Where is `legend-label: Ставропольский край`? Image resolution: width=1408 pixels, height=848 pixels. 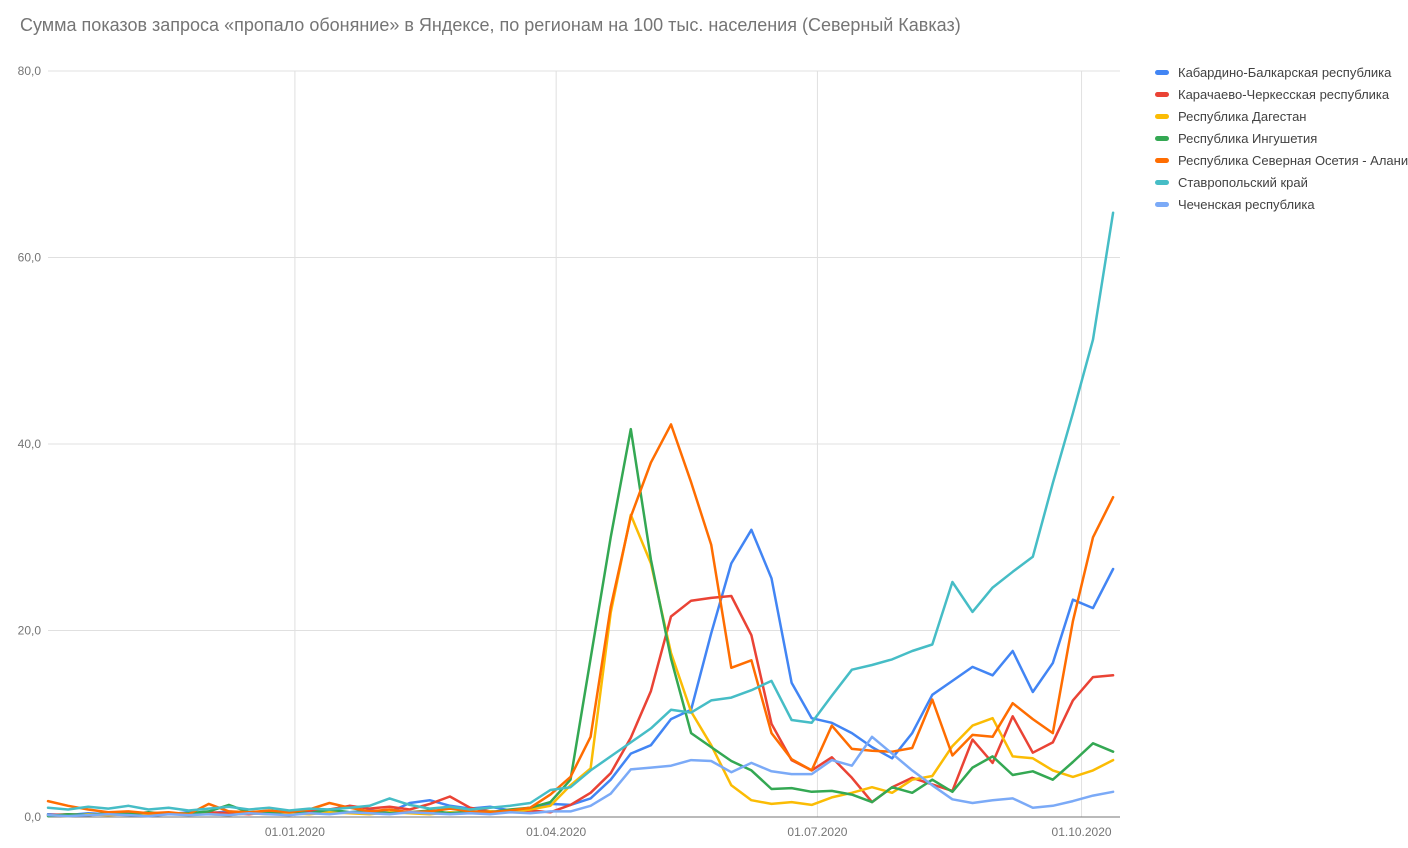 legend-label: Ставропольский край is located at coordinates (1243, 182).